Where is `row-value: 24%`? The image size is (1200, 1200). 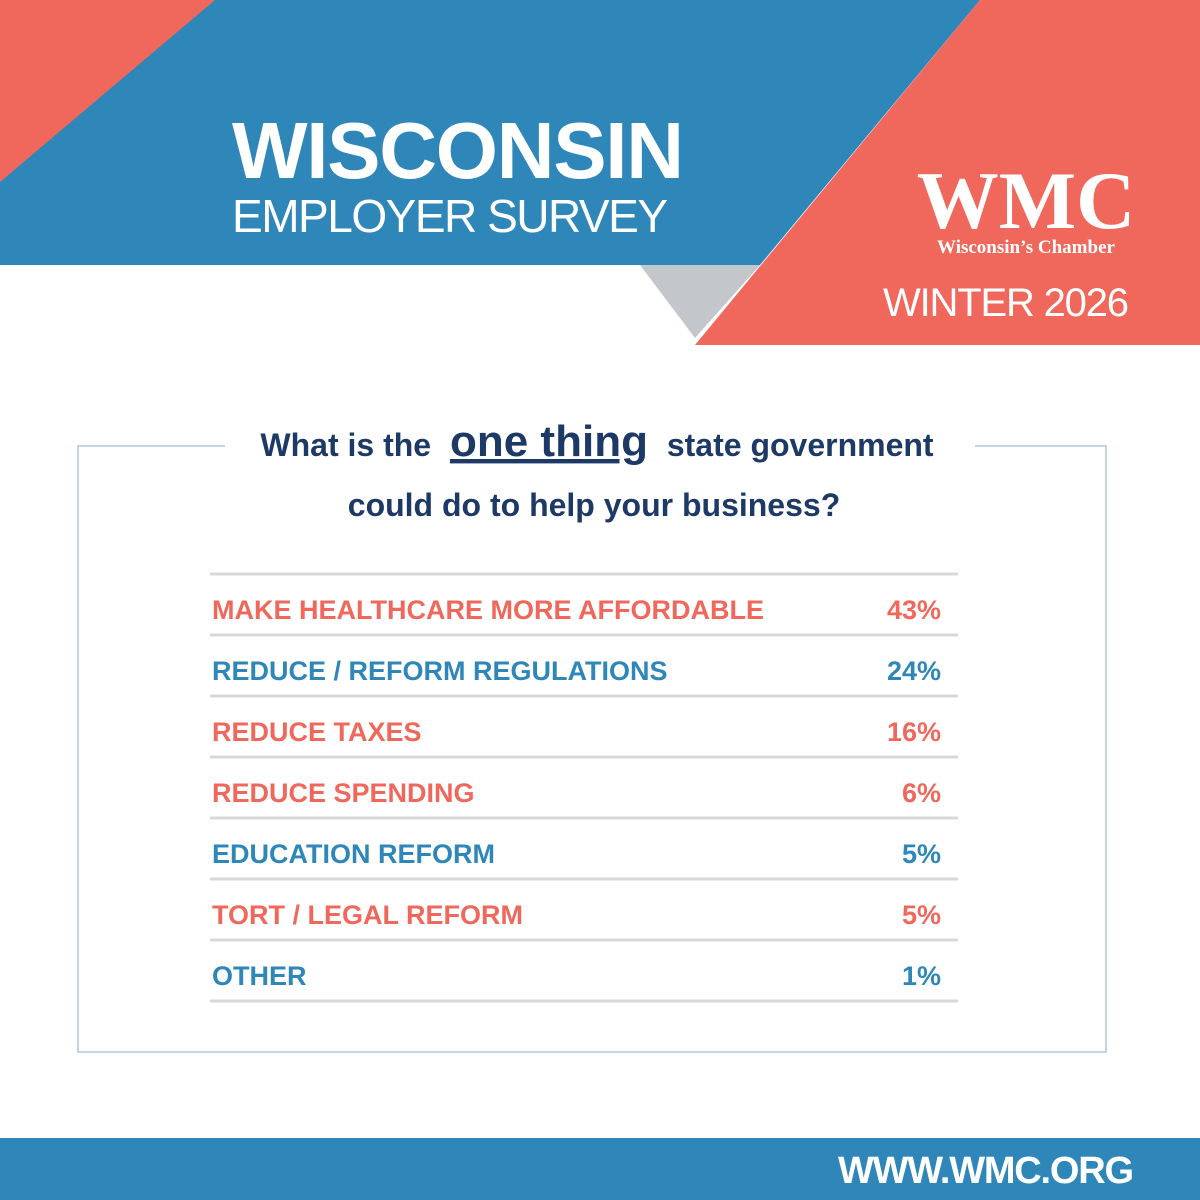
row-value: 24% is located at coordinates (914, 671).